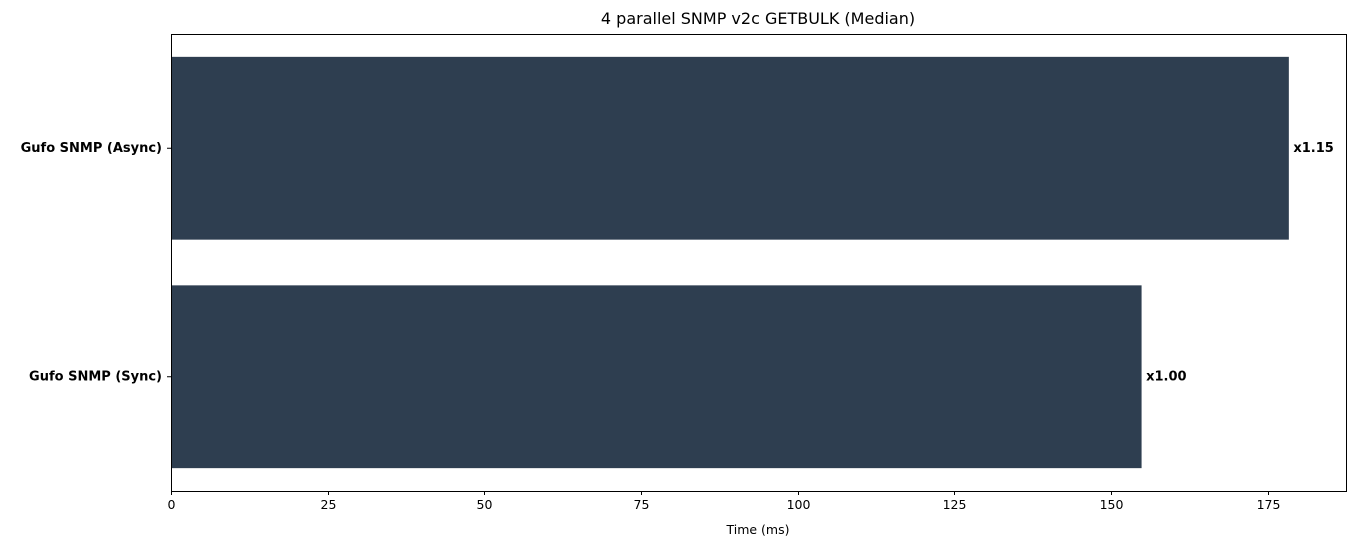 This screenshot has width=1355, height=547. What do you see at coordinates (758, 18) in the screenshot?
I see `chart-title: 4 parallel SNMP v2c GETBULK (Median)` at bounding box center [758, 18].